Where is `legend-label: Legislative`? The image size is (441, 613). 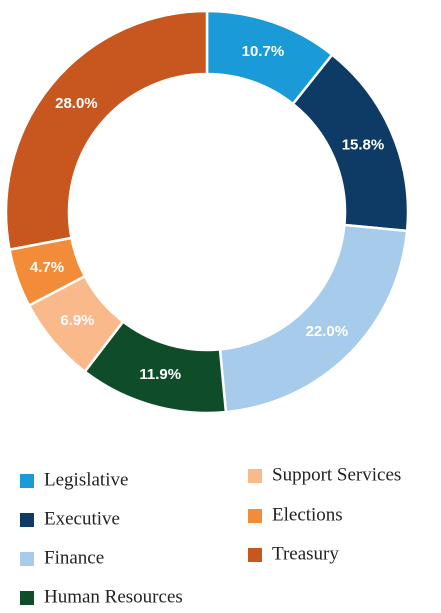 legend-label: Legislative is located at coordinates (86, 479).